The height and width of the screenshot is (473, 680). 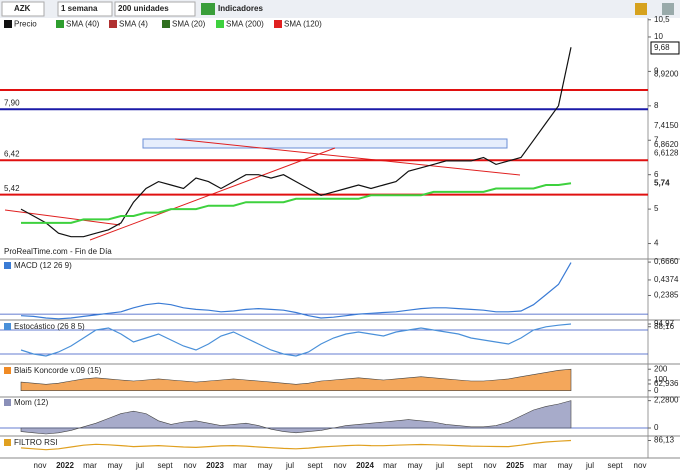 I want to click on series-line, so click(x=296, y=203).